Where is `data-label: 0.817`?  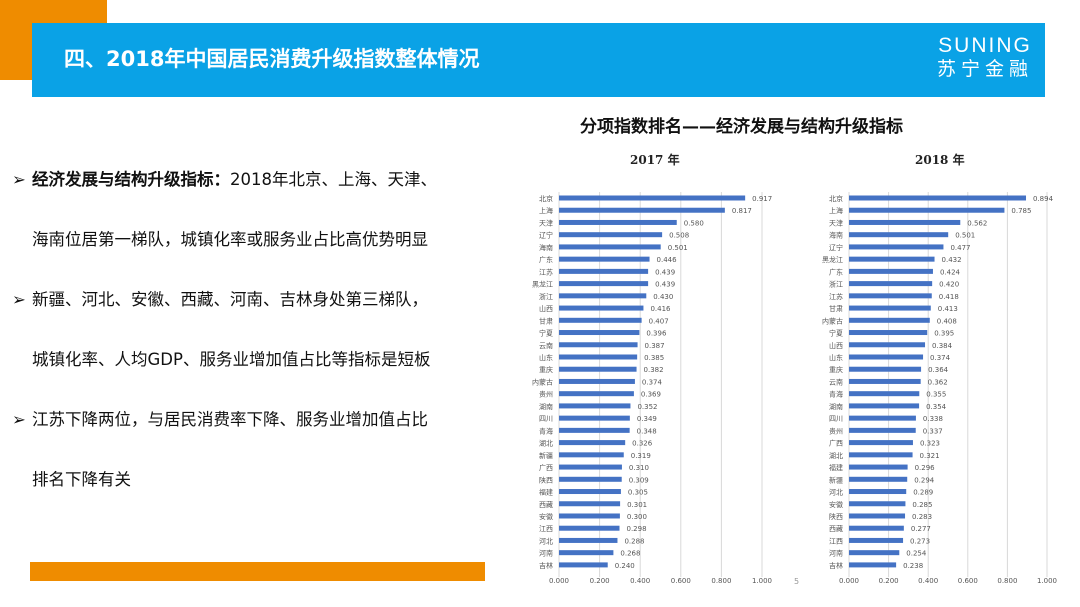 data-label: 0.817 is located at coordinates (742, 211).